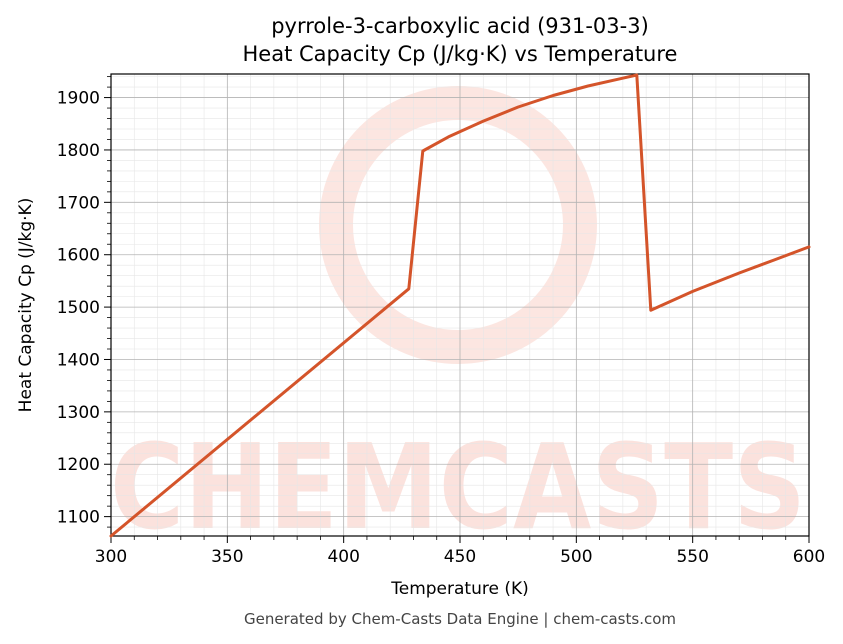 This screenshot has width=843, height=644. Describe the element at coordinates (460, 26) in the screenshot. I see `chart-title: pyrrole-3-carboxylic acid (931-03-3)` at that location.